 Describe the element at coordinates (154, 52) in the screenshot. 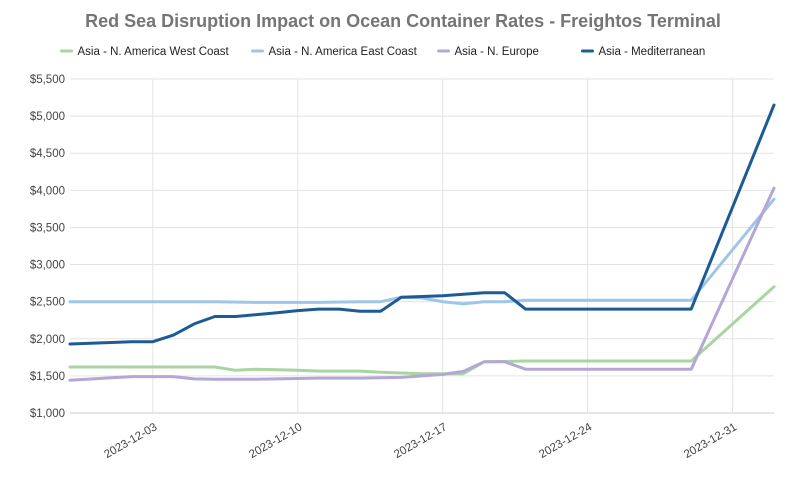

I see `legend-label: Asia - N. America West Coast` at that location.